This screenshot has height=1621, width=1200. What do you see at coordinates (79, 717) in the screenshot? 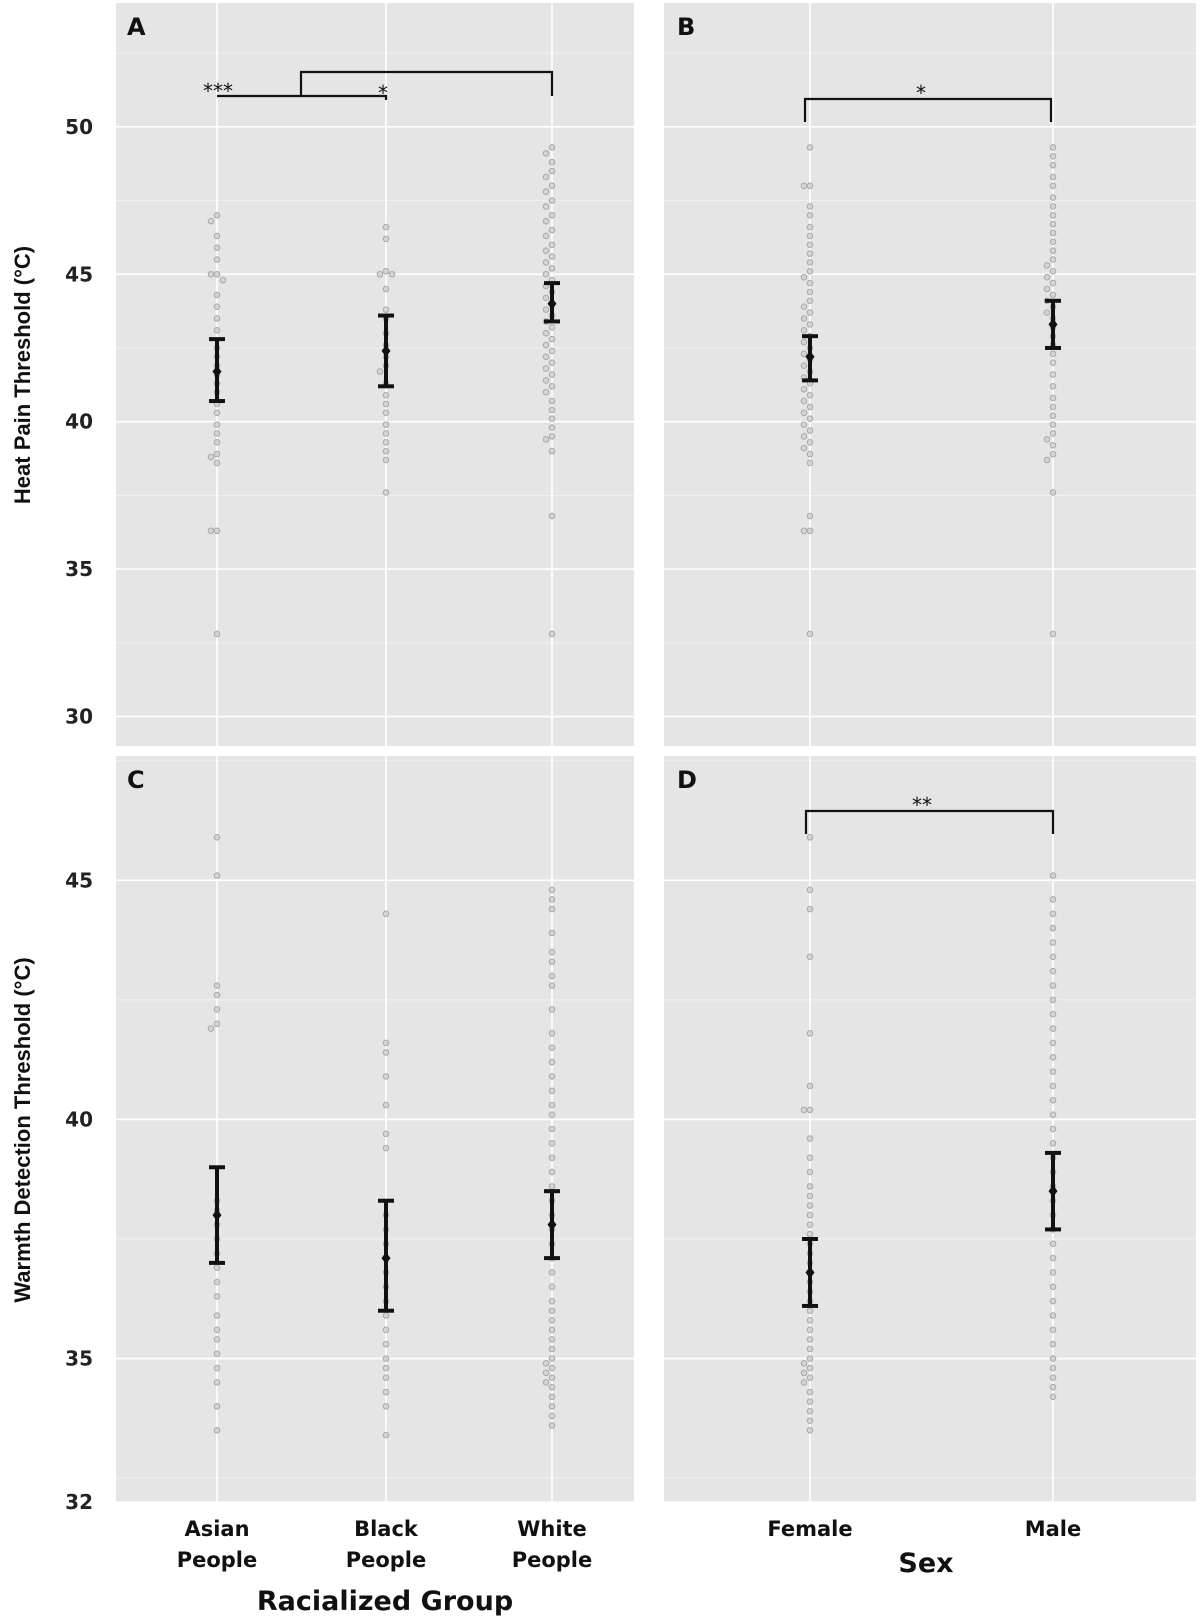
I see `y-tick-label: 30` at bounding box center [79, 717].